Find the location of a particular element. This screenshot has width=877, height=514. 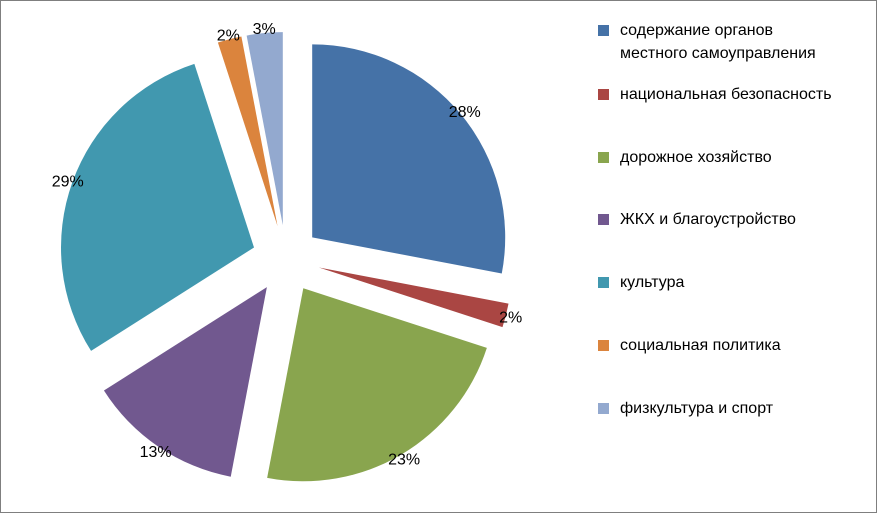

slice-percent-label: 3% is located at coordinates (264, 29).